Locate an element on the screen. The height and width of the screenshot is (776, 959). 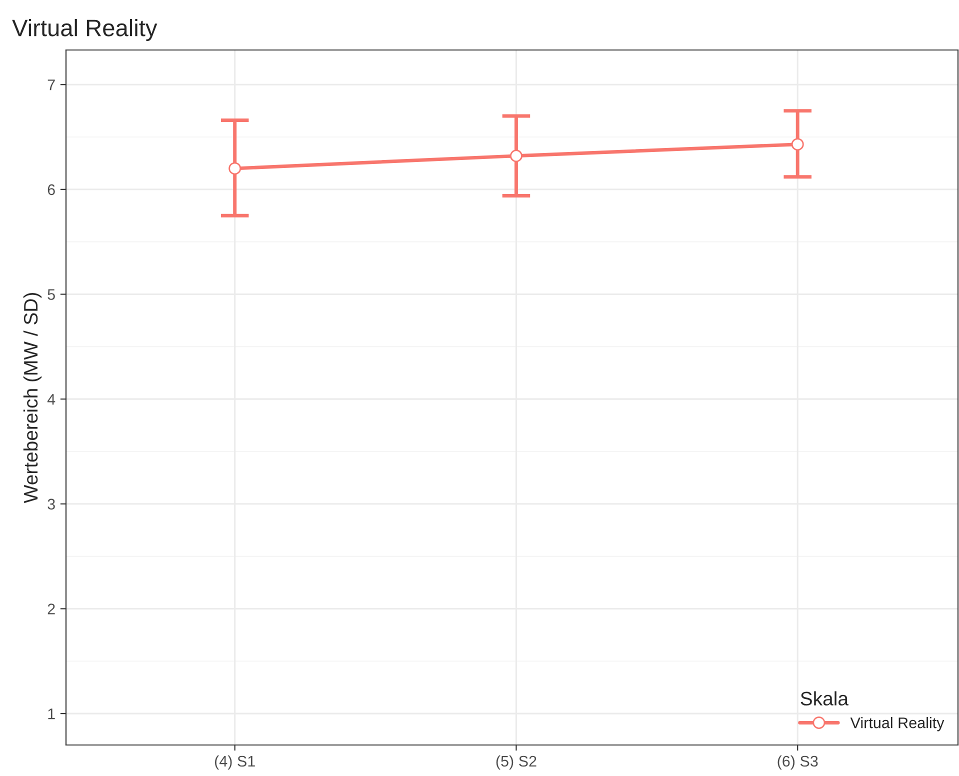
x-tick-label: (5) S2 is located at coordinates (516, 762).